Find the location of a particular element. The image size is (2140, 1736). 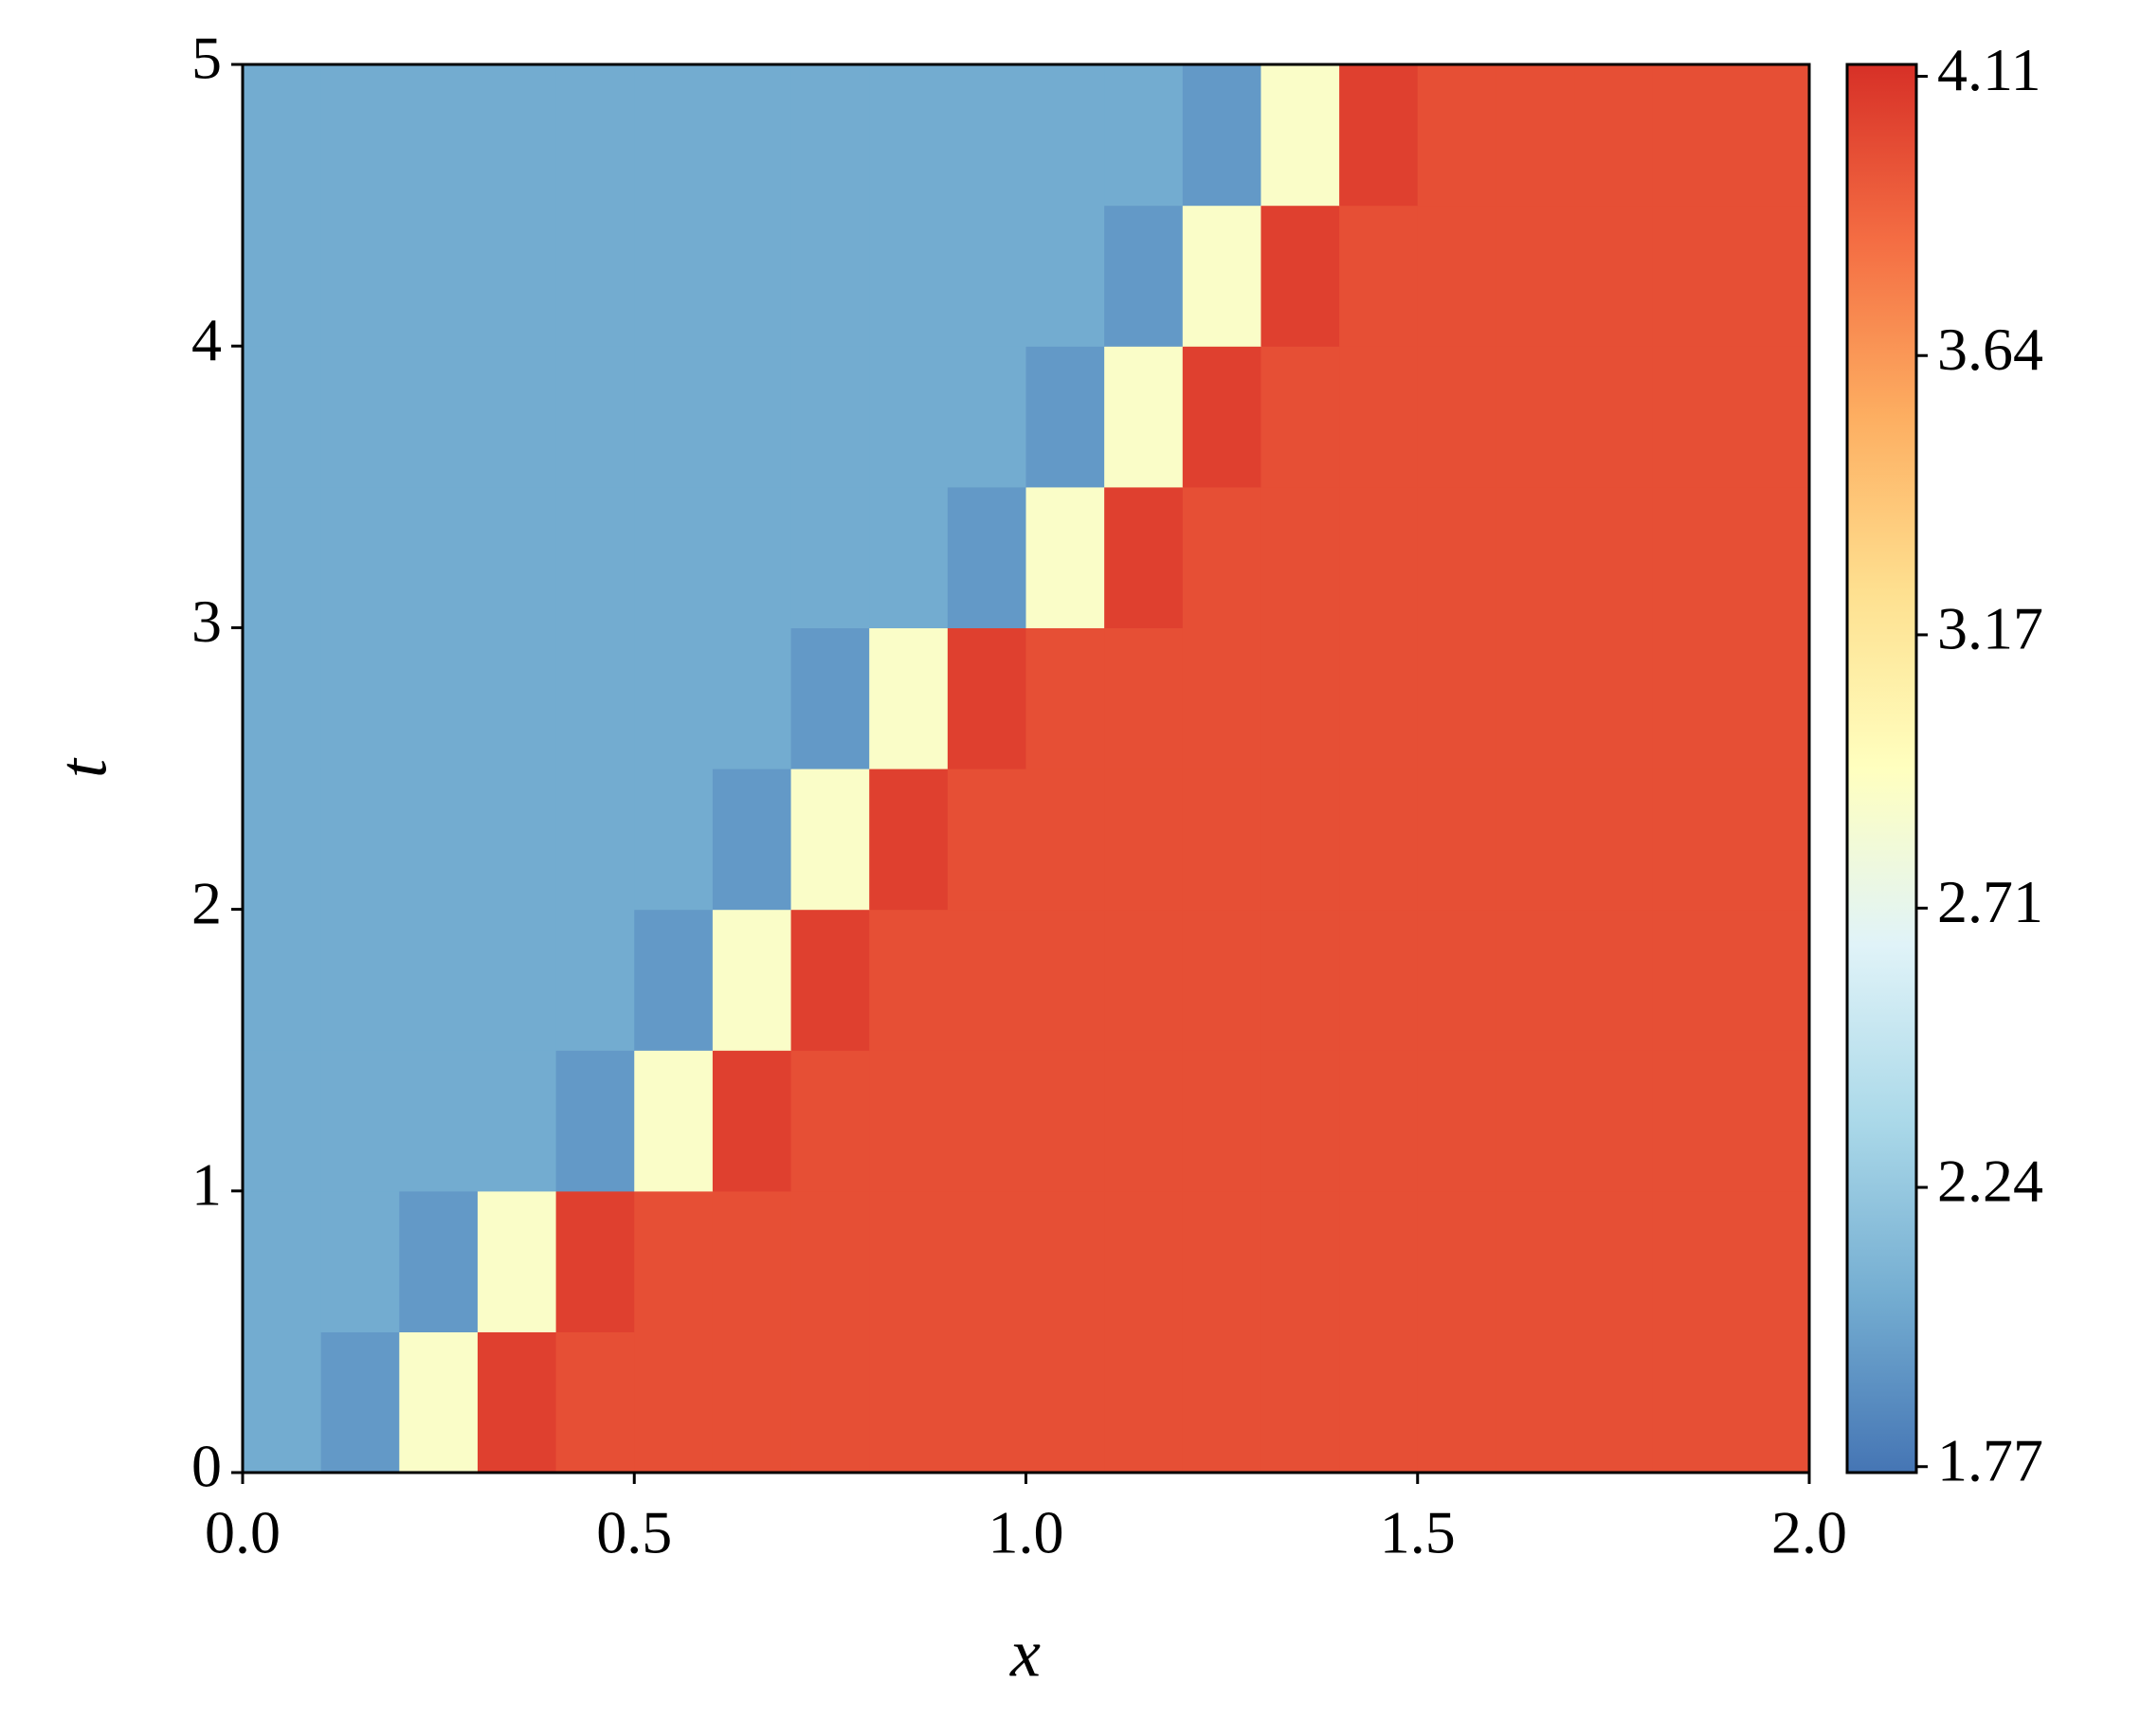

colorbar is located at coordinates (1881, 768).